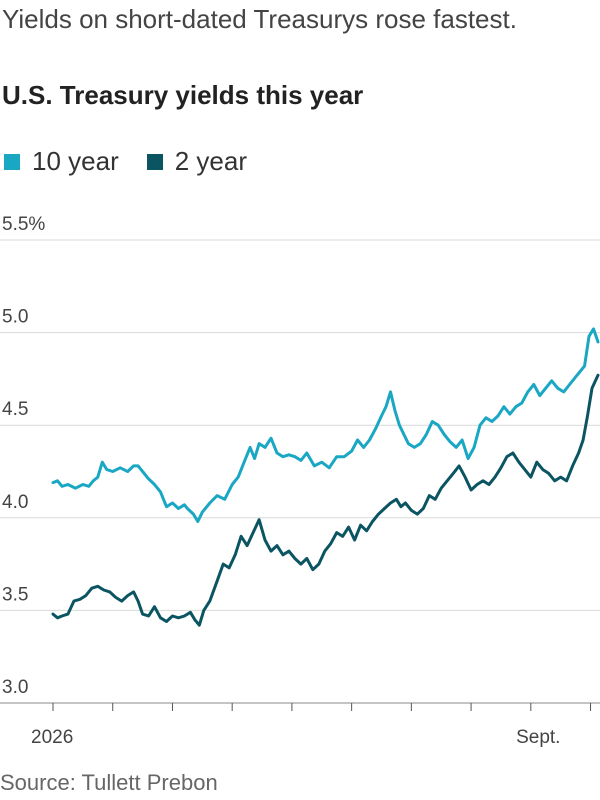  I want to click on x-tick-label: 2026, so click(52, 737).